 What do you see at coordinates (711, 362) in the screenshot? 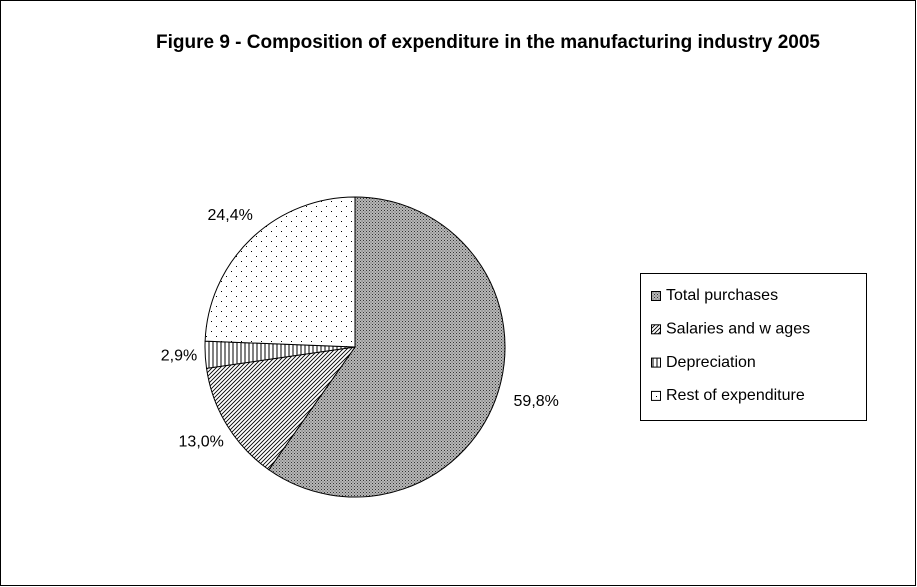
I see `legend-label: Depreciation` at bounding box center [711, 362].